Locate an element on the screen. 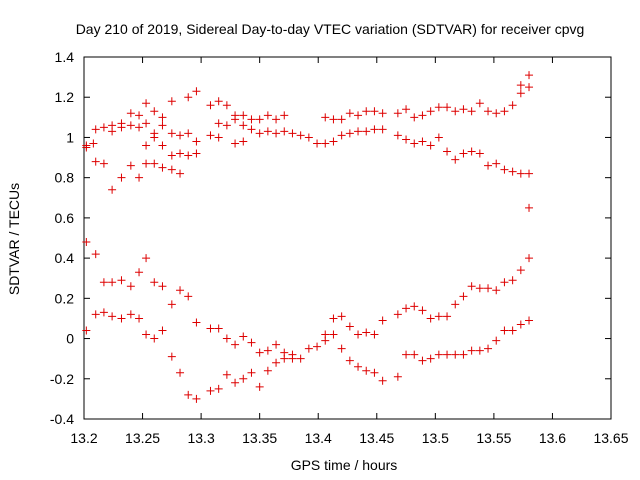  y-tick-label: 0 is located at coordinates (70, 339).